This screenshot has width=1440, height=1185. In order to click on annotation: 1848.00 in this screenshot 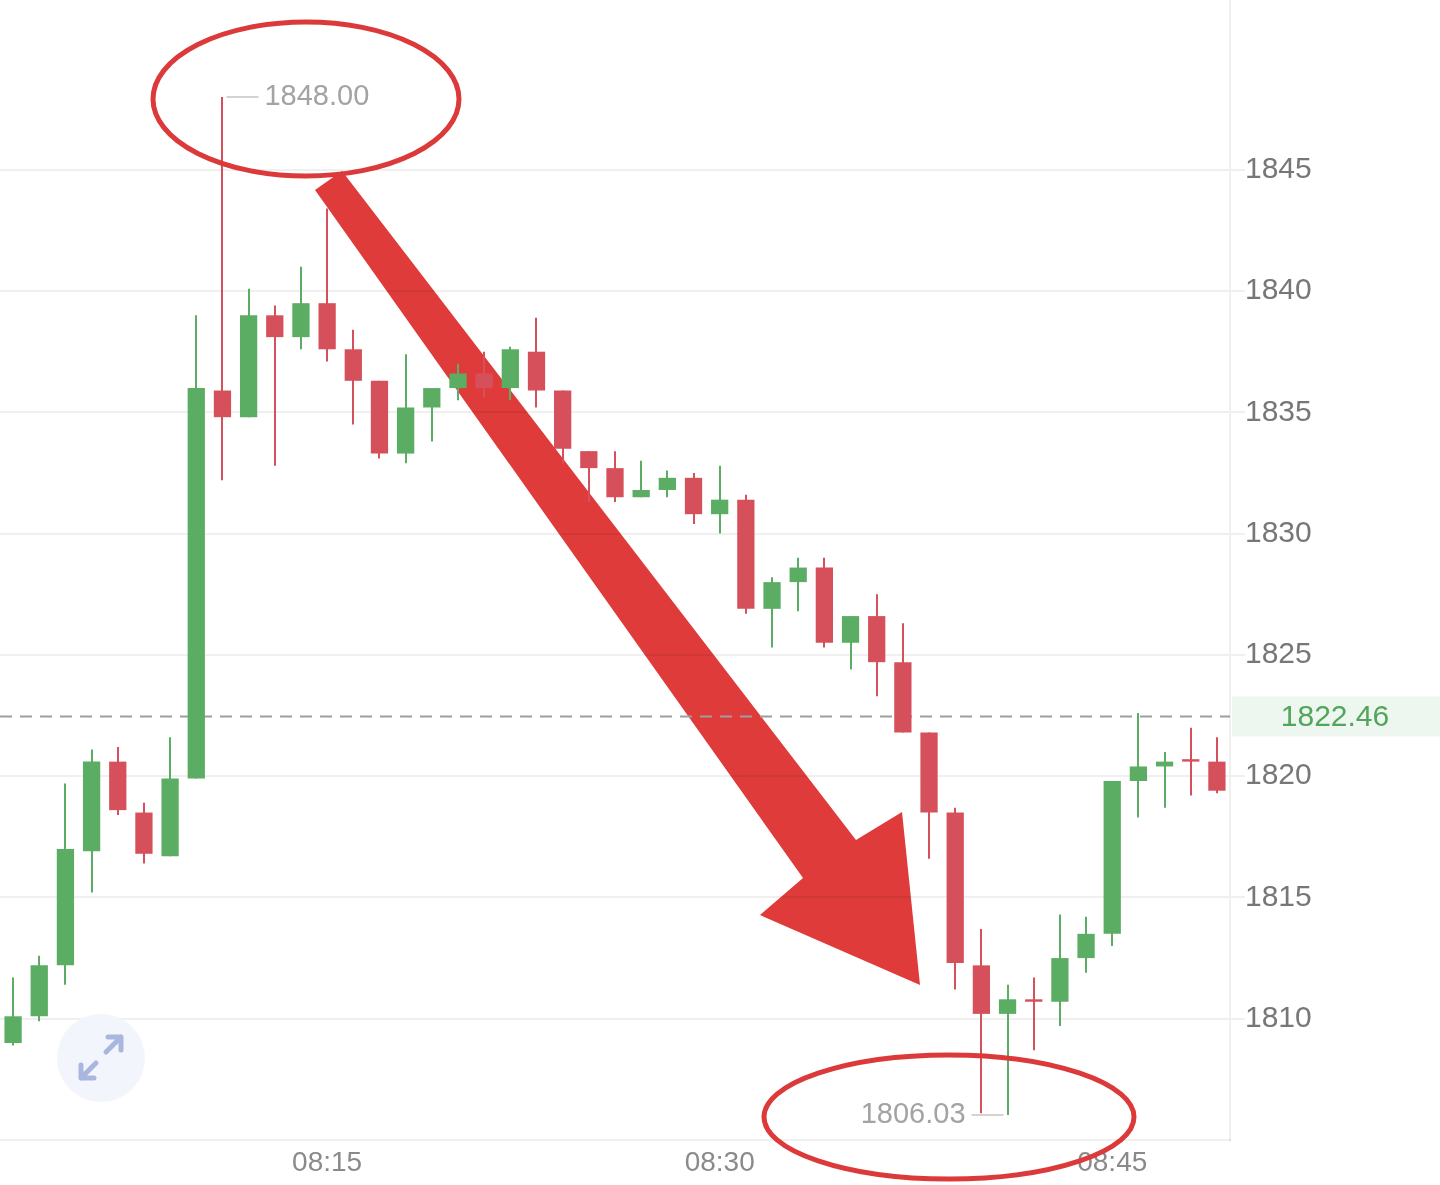, I will do `click(317, 95)`.